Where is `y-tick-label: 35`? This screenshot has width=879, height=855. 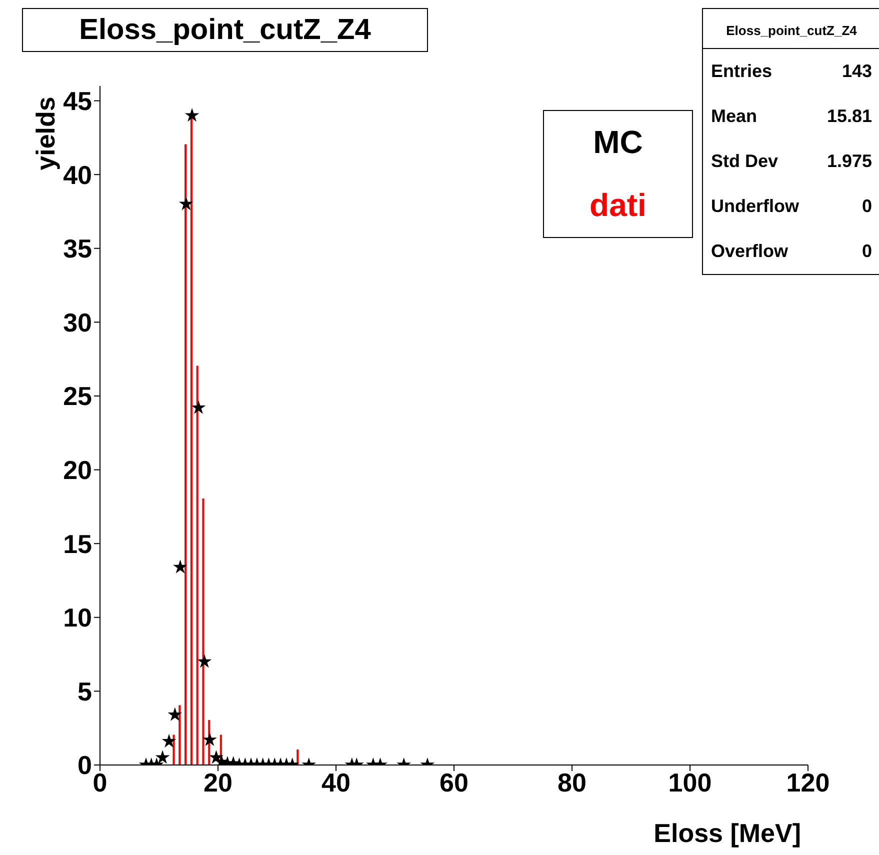 y-tick-label: 35 is located at coordinates (77, 249).